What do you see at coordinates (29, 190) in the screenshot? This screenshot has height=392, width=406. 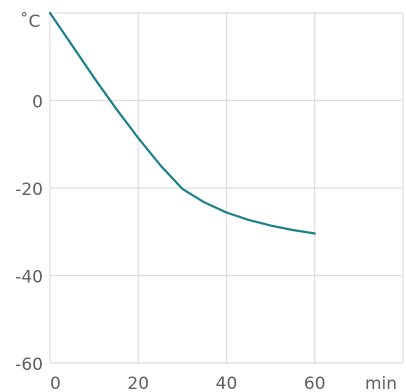 I see `y-tick-label: -20` at bounding box center [29, 190].